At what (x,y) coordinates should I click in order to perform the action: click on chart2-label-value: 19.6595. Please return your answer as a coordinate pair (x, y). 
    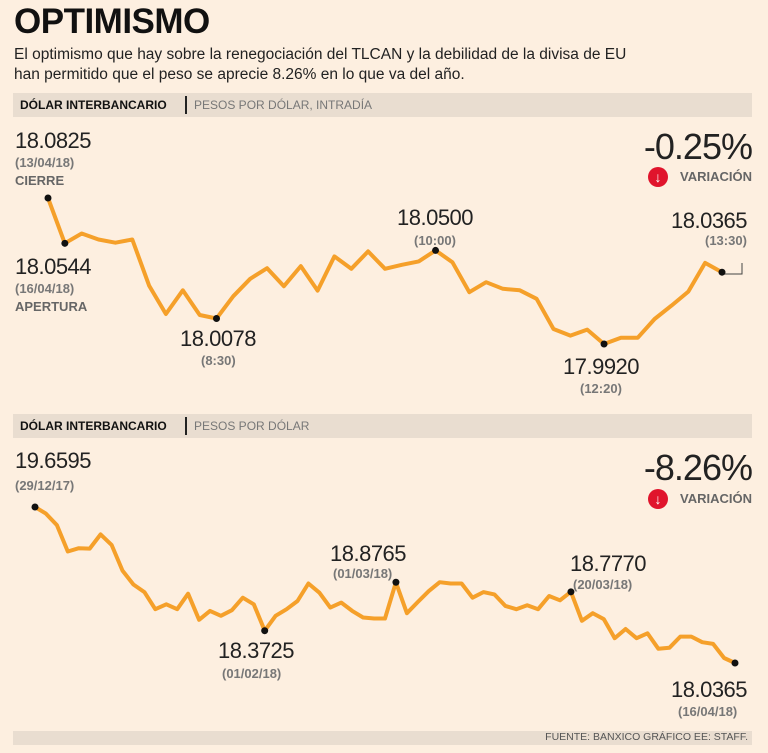
    Looking at the image, I should click on (53, 460).